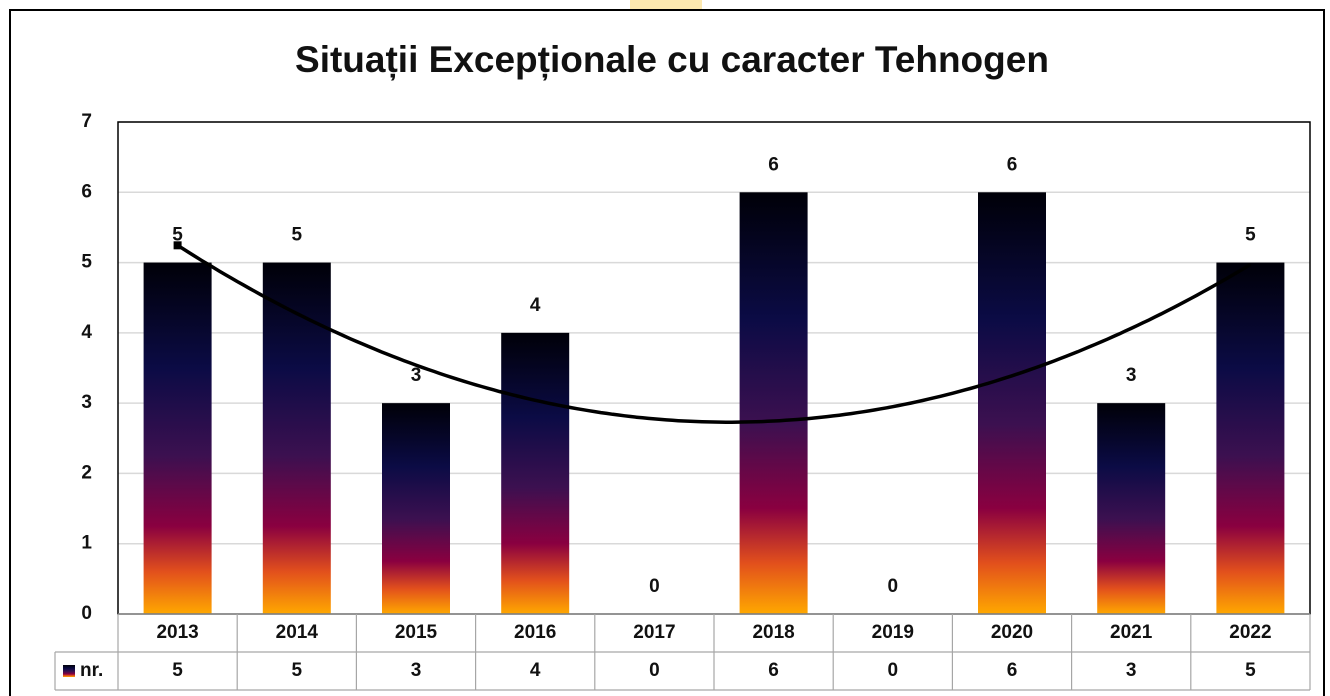 The height and width of the screenshot is (696, 1330). What do you see at coordinates (86, 472) in the screenshot?
I see `y-tick-label: 2` at bounding box center [86, 472].